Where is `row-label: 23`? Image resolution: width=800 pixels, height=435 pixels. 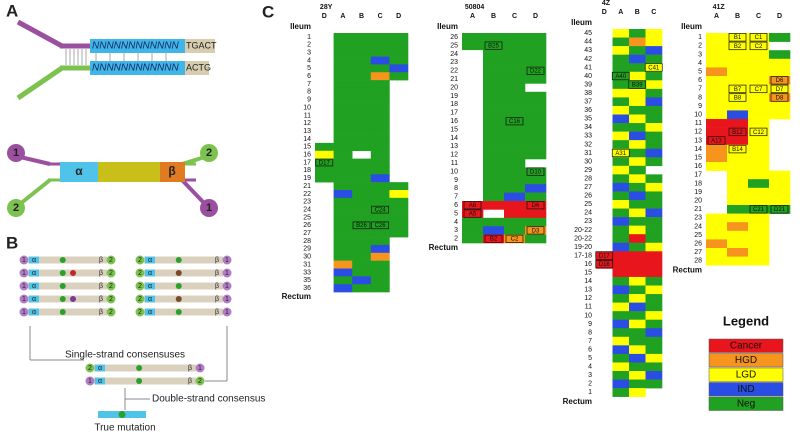 row-label: 23 is located at coordinates (588, 221).